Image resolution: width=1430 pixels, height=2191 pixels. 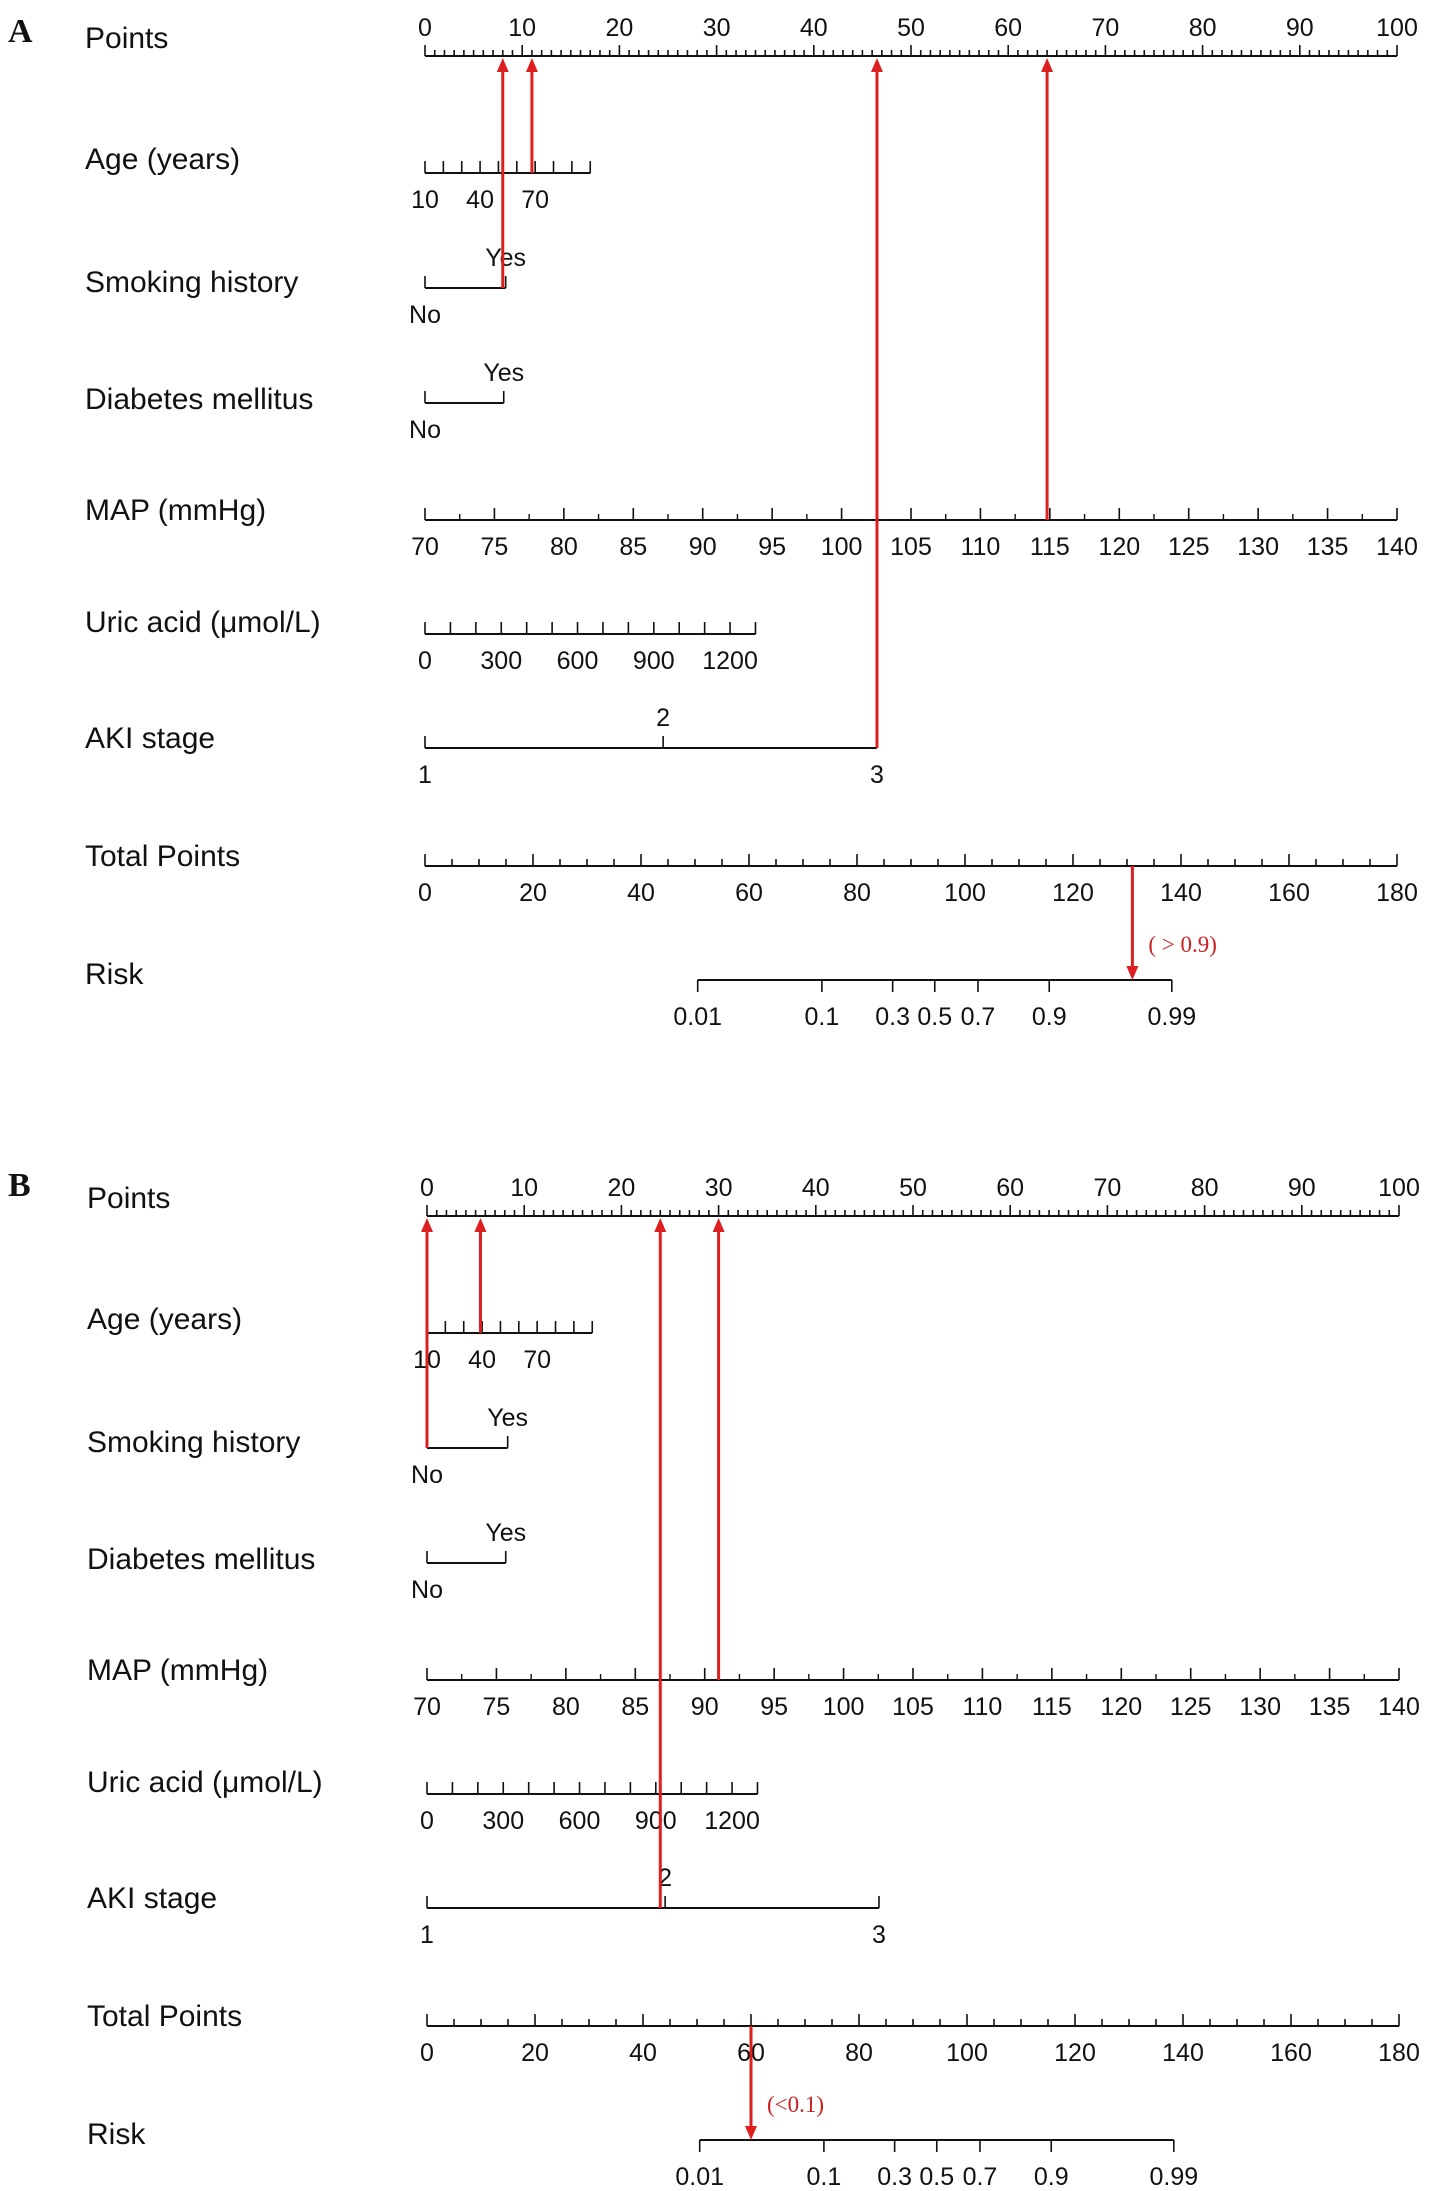 I want to click on total-tick-label: 160, so click(x=1289, y=893).